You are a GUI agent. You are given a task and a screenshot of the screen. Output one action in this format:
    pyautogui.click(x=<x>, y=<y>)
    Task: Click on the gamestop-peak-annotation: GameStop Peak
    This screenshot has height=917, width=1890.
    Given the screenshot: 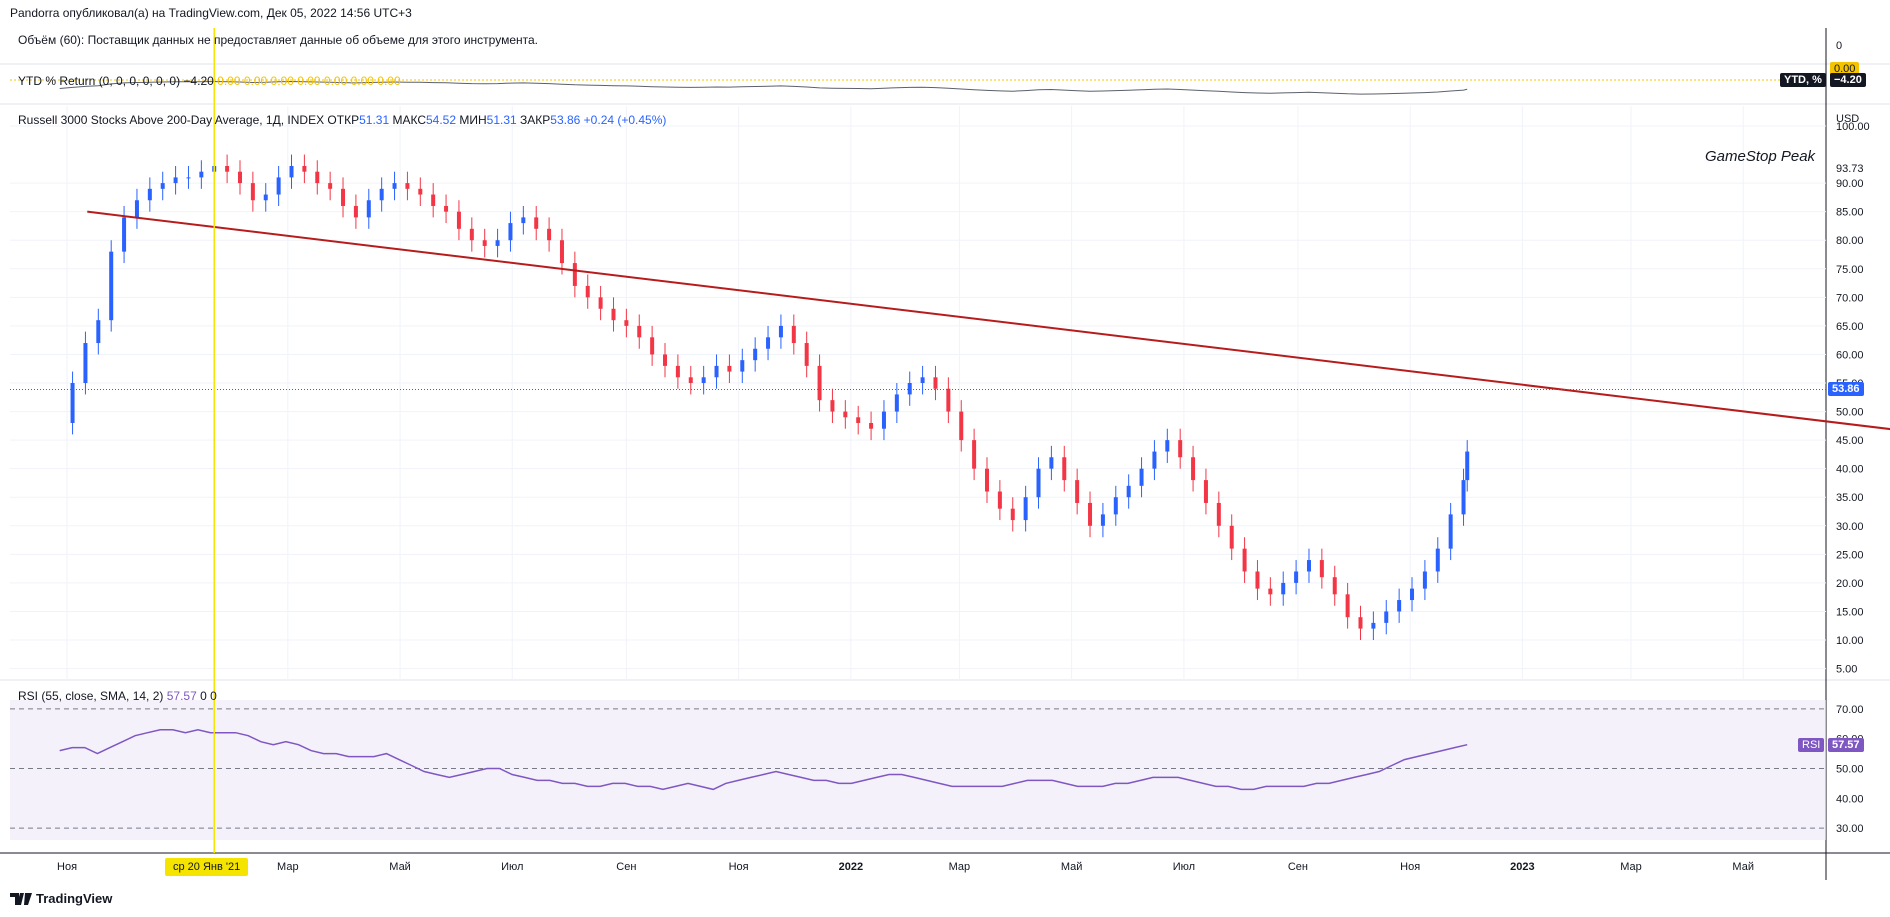 What is the action you would take?
    pyautogui.click(x=1760, y=156)
    